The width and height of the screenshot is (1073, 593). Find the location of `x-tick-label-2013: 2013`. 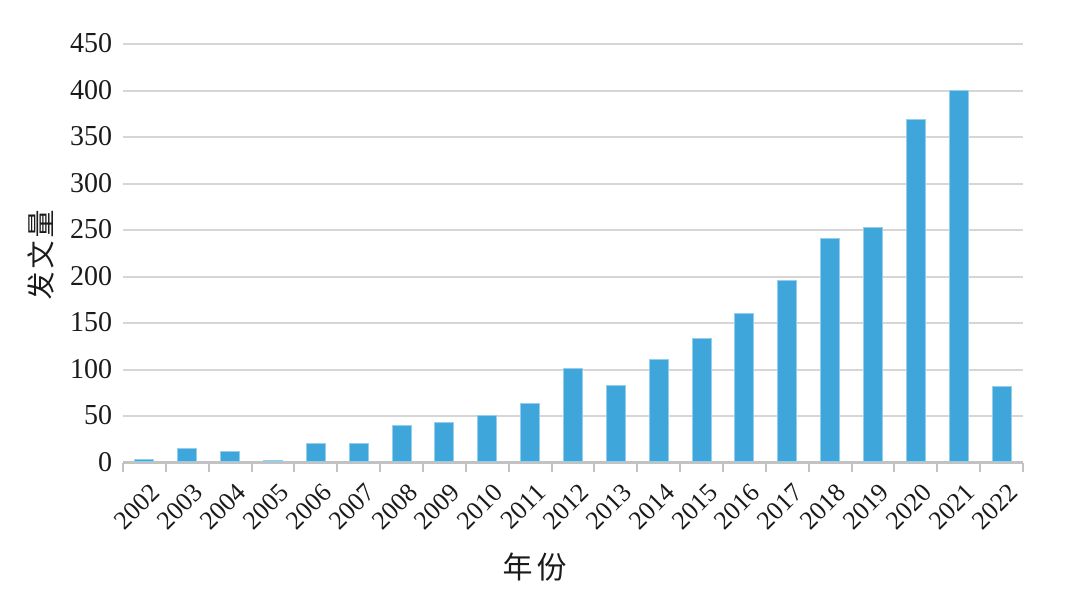

x-tick-label-2013: 2013 is located at coordinates (608, 506).